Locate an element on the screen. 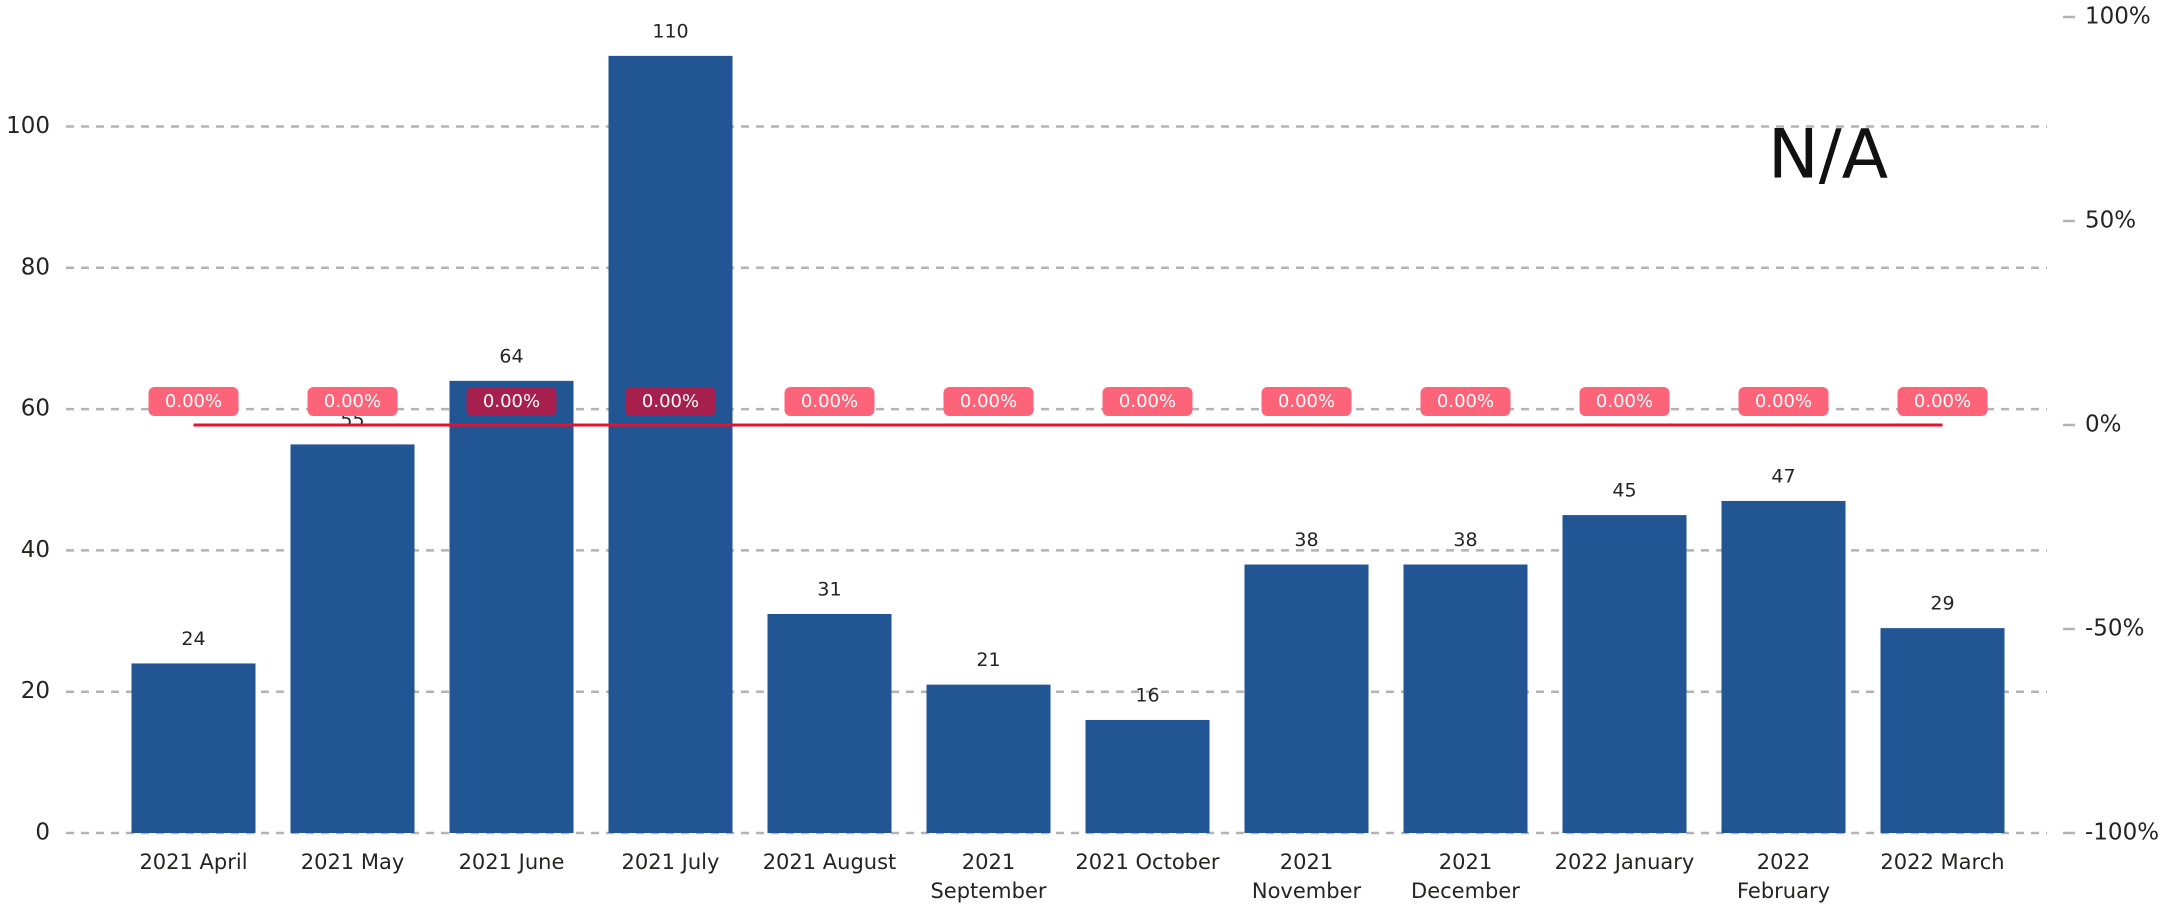  bar-value-label: 16 is located at coordinates (1147, 695).